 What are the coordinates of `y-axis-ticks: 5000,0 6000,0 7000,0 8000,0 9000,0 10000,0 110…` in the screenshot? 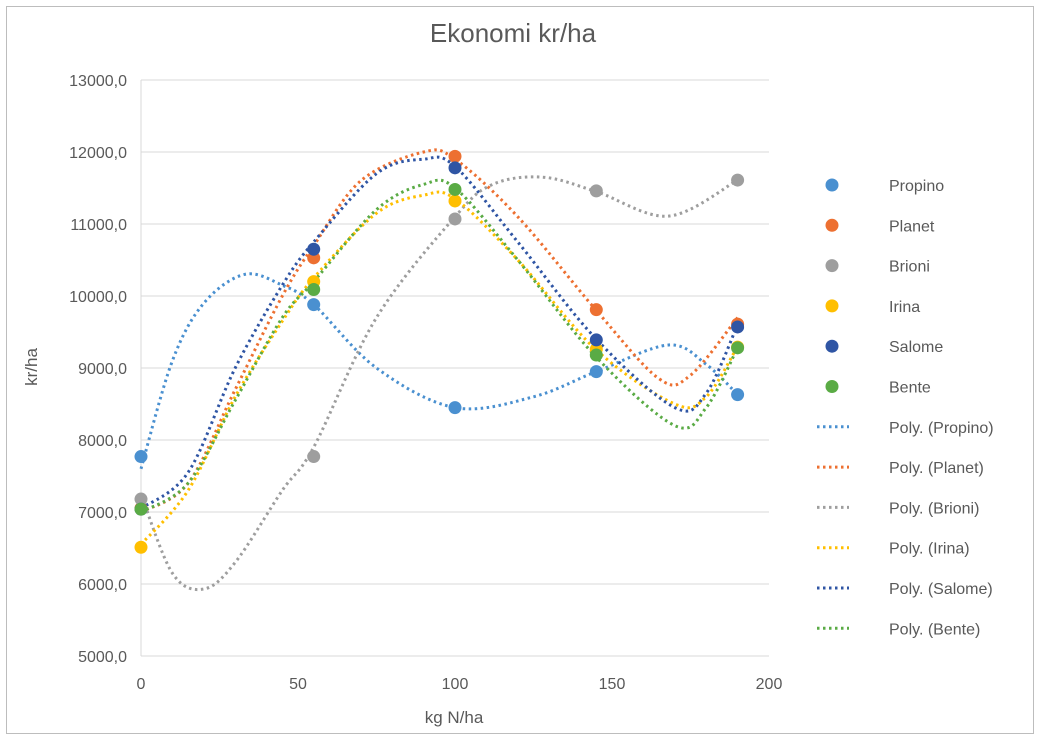 It's located at (98, 369).